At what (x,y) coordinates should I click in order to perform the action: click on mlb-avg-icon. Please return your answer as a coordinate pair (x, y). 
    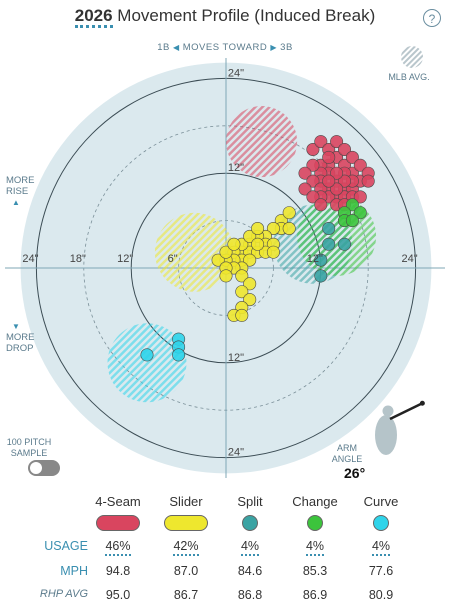
    Looking at the image, I should click on (412, 57).